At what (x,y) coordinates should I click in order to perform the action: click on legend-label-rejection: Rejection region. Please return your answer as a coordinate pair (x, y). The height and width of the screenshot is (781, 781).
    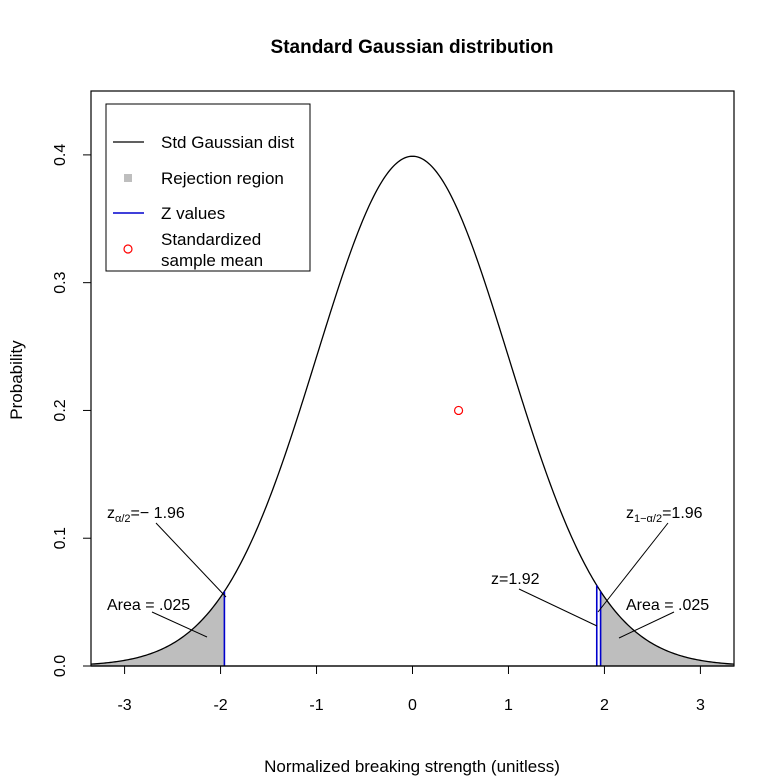
    Looking at the image, I should click on (222, 178).